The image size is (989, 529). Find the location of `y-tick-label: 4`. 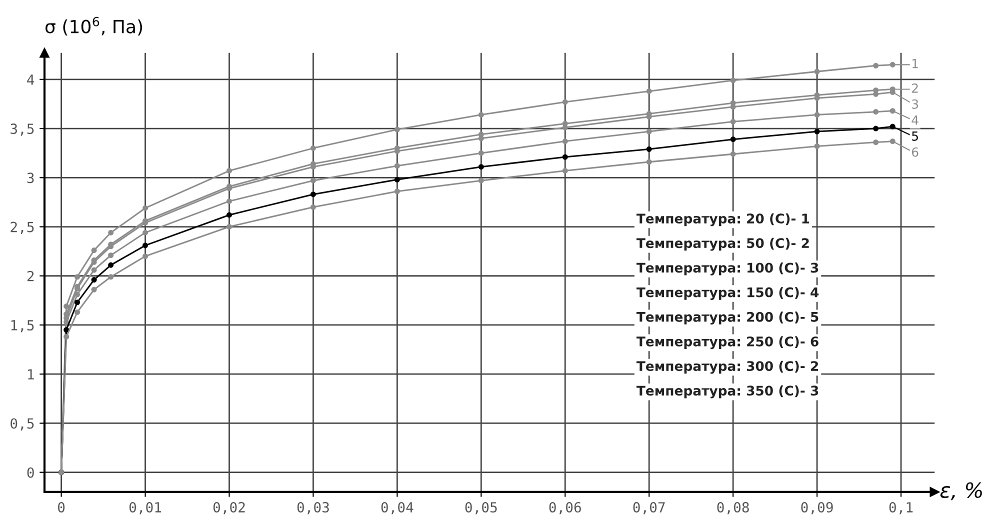

y-tick-label: 4 is located at coordinates (30, 79).